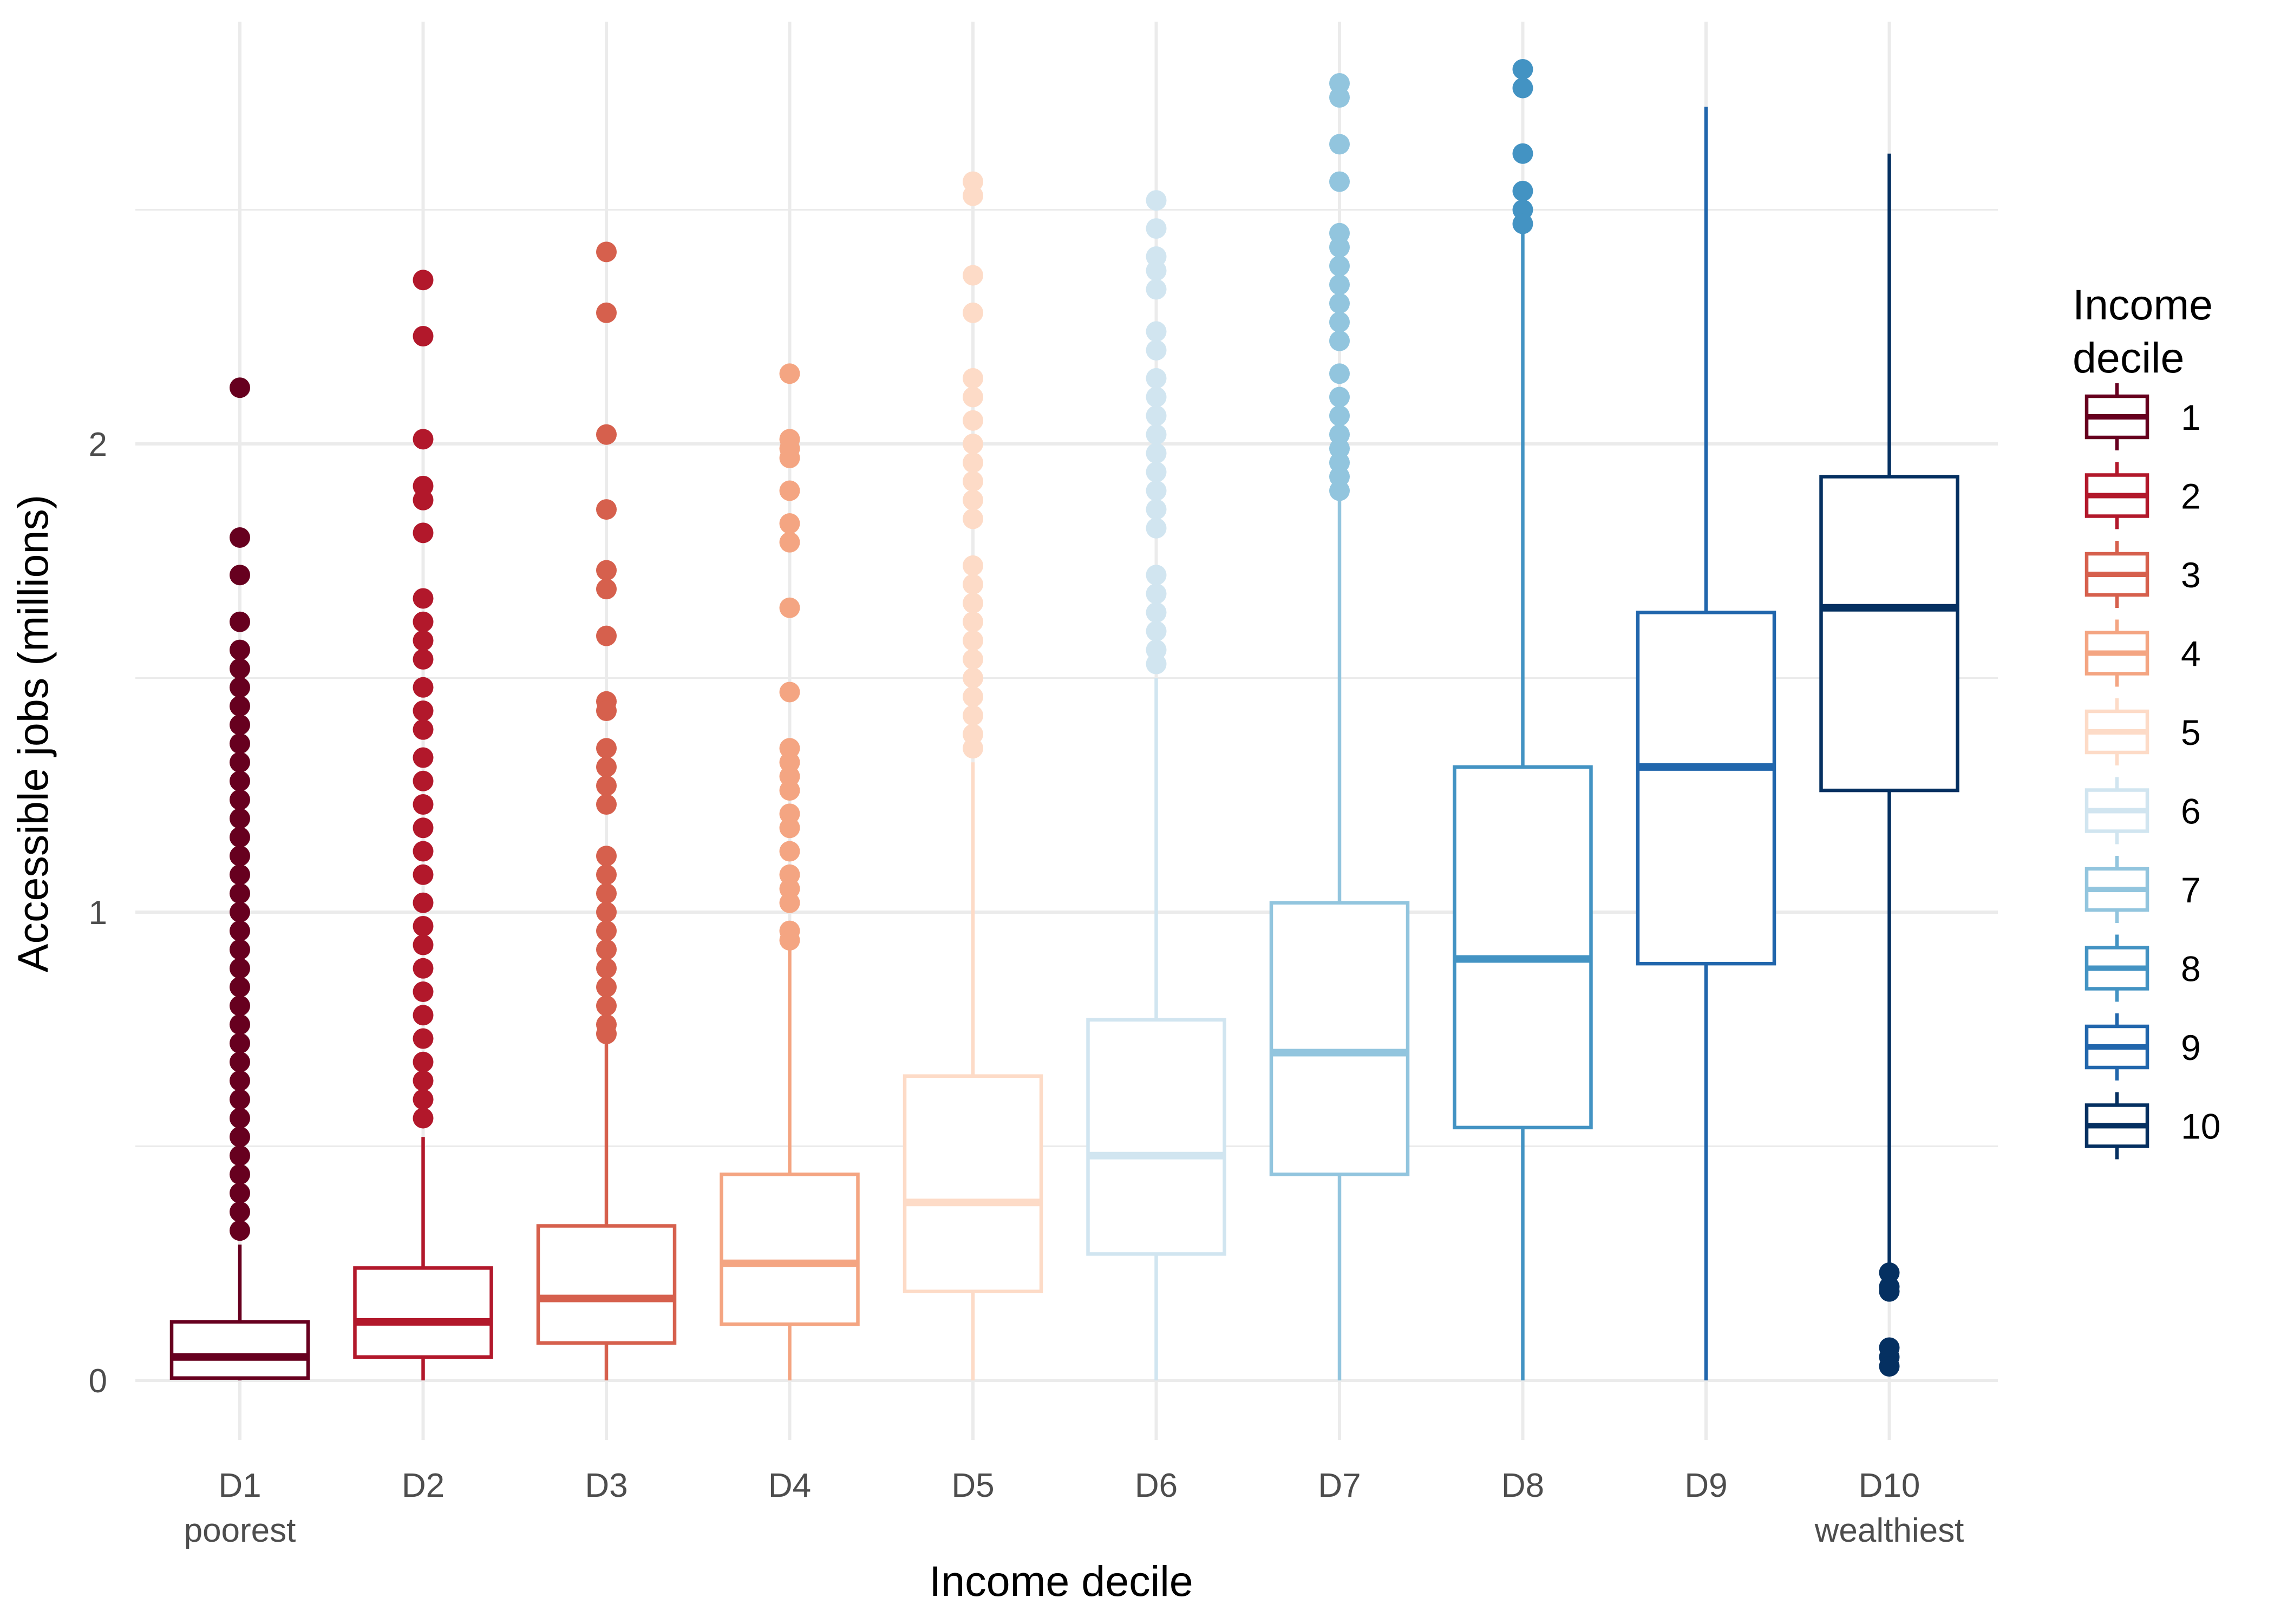 This screenshot has height=1624, width=2274. I want to click on legend-label: 7, so click(2191, 890).